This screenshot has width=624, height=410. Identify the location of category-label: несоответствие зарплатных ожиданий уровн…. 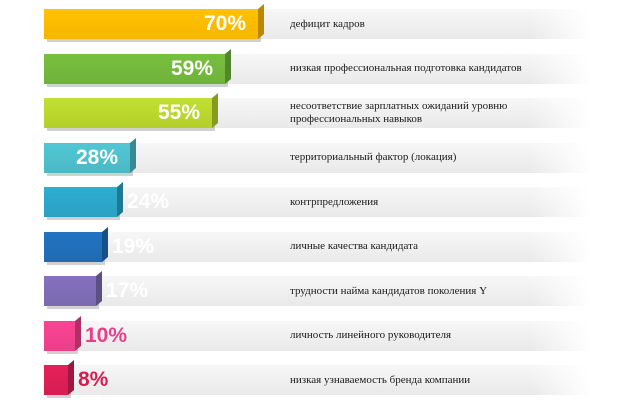
(399, 112).